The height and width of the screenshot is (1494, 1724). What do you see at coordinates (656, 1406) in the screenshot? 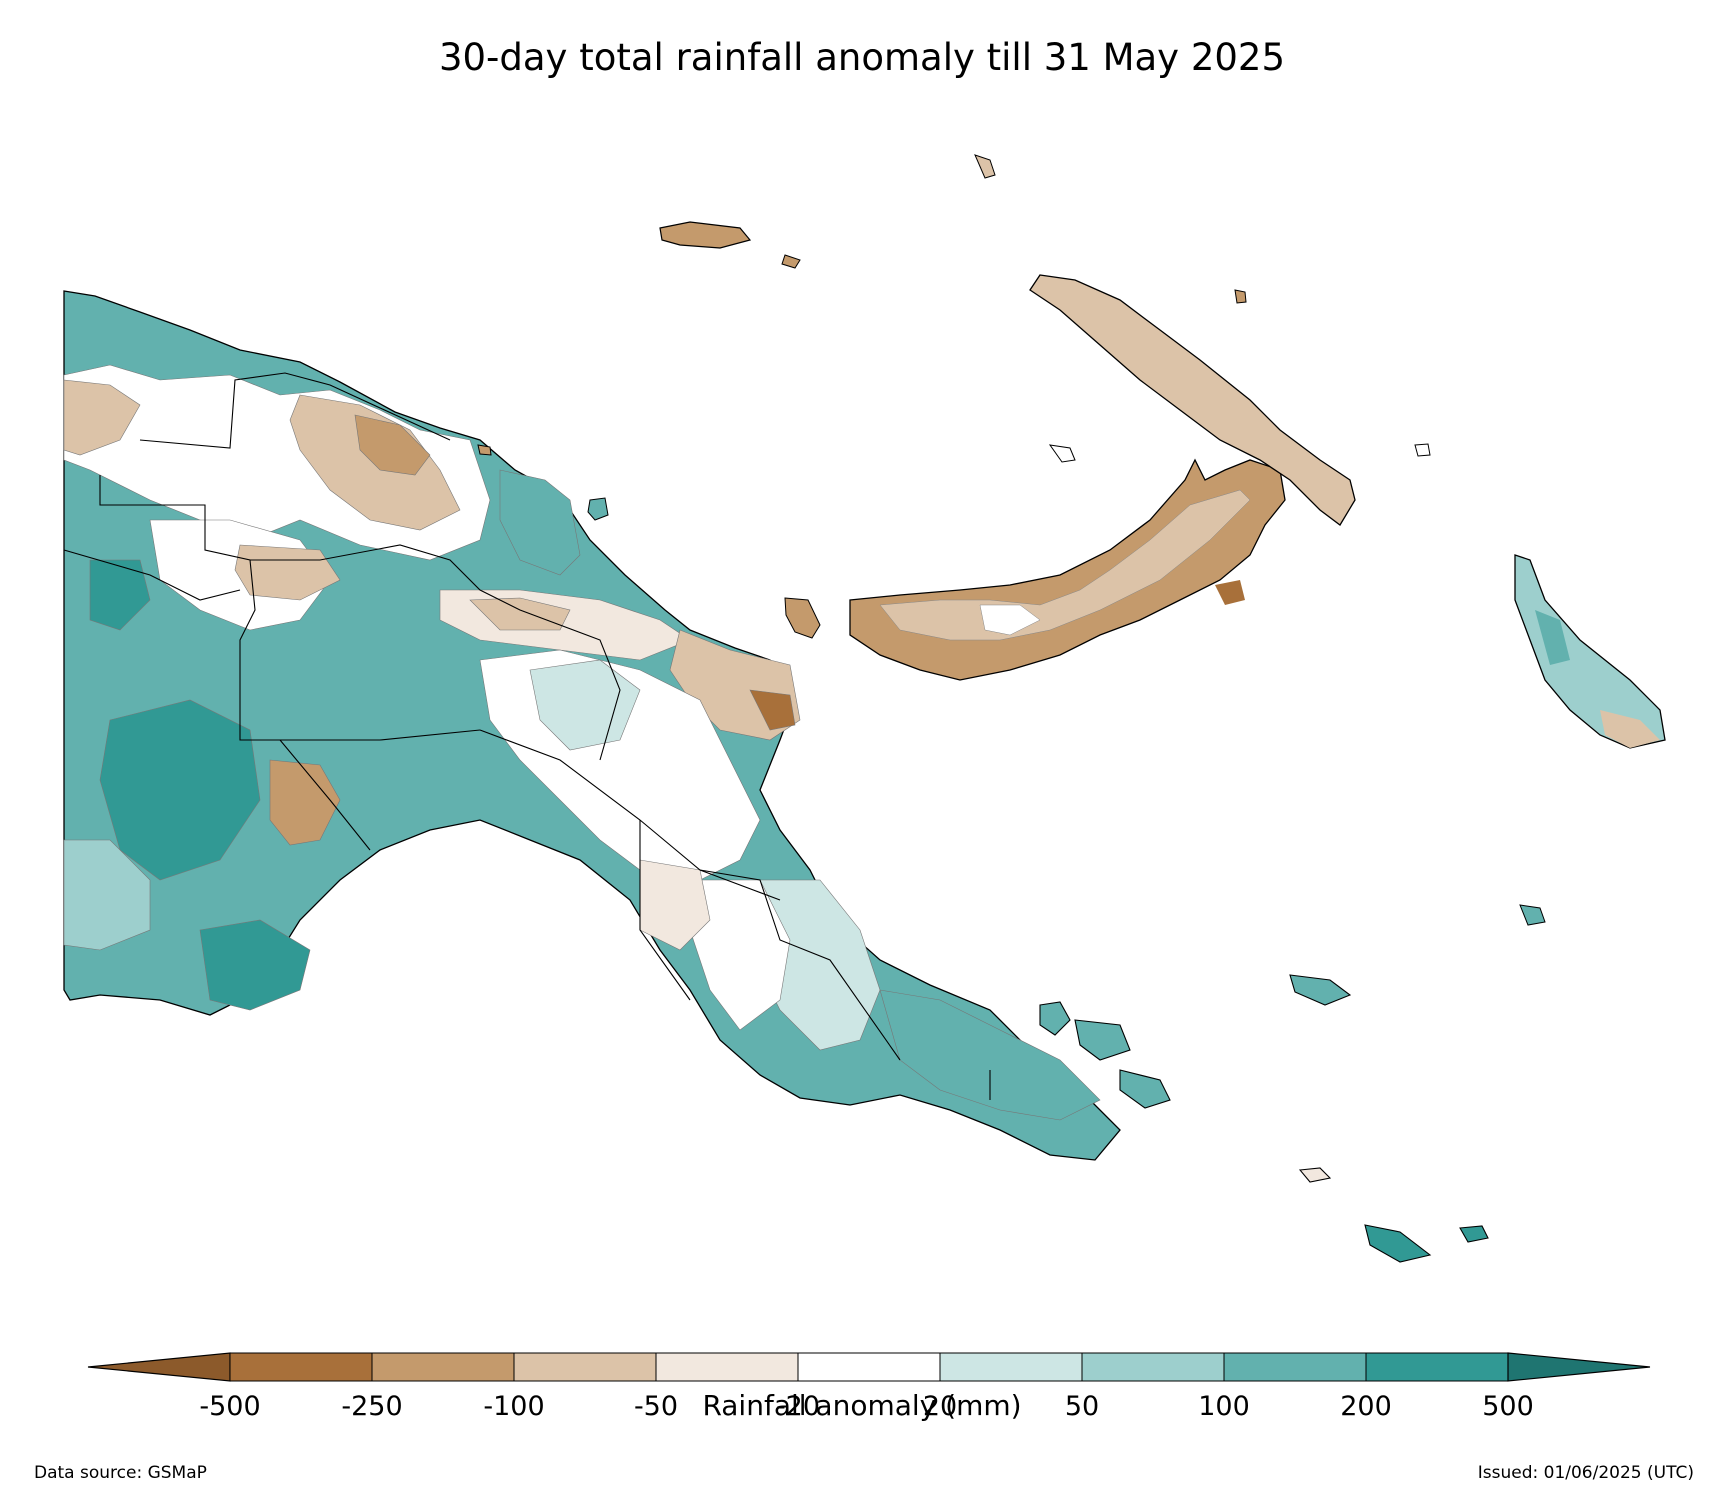
I see `tick-label: -50` at bounding box center [656, 1406].